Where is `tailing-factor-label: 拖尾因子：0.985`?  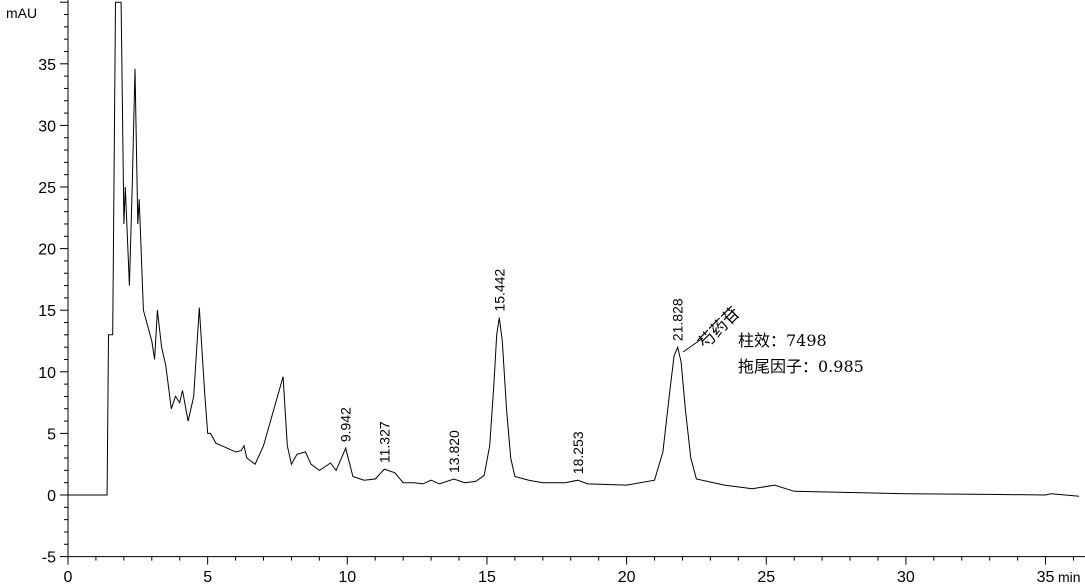 tailing-factor-label: 拖尾因子：0.985 is located at coordinates (801, 366).